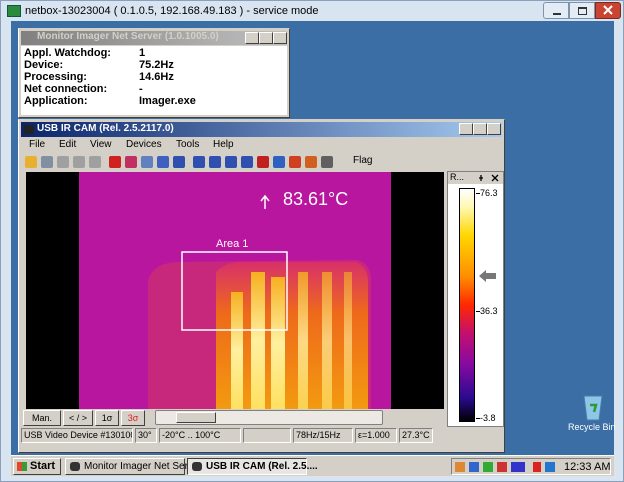  What do you see at coordinates (156, 65) in the screenshot?
I see `row-value: 75.2Hz` at bounding box center [156, 65].